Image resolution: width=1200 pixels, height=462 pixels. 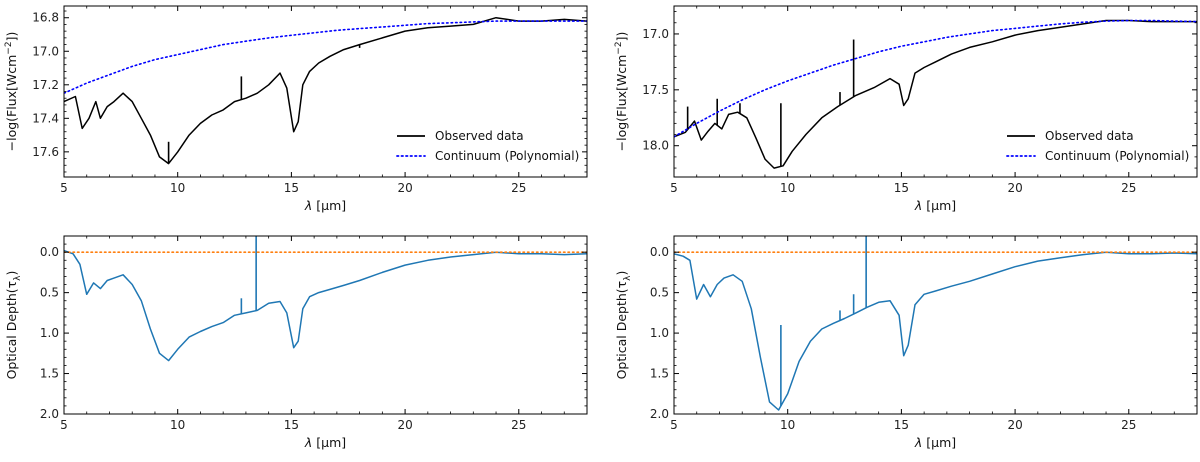 I want to click on y-tick-label: 17.6, so click(x=45, y=152).